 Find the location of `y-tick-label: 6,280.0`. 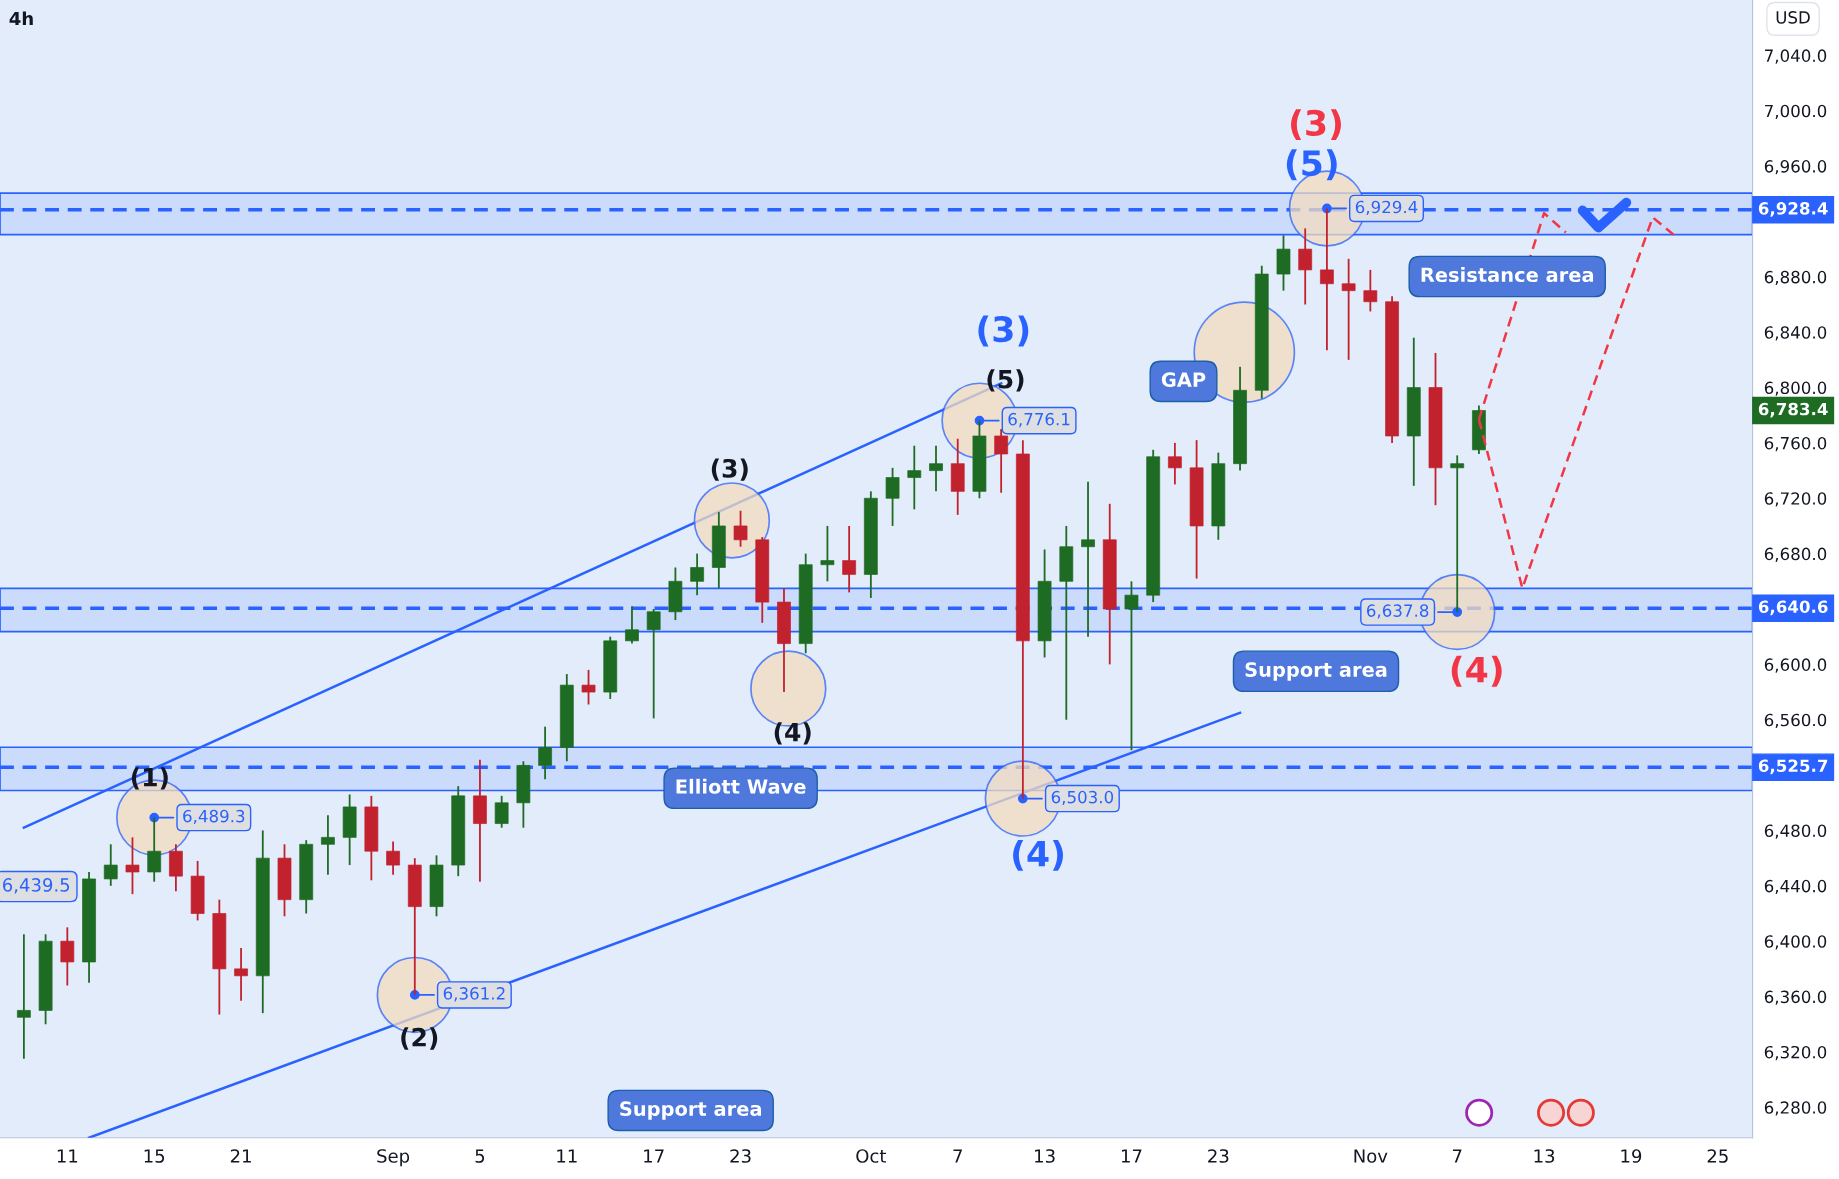

y-tick-label: 6,280.0 is located at coordinates (1795, 1108).